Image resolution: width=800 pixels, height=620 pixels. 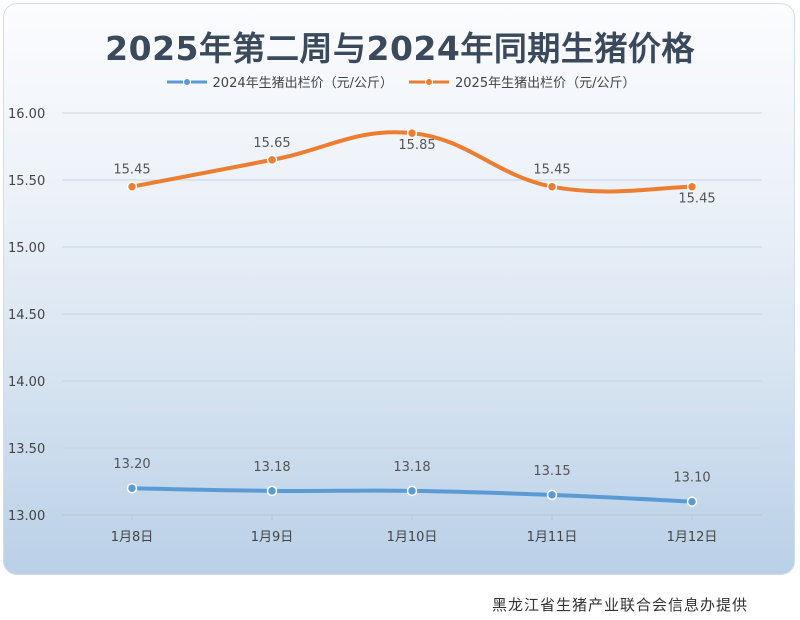 I want to click on series-1-data-label: 15.65, so click(x=271, y=143).